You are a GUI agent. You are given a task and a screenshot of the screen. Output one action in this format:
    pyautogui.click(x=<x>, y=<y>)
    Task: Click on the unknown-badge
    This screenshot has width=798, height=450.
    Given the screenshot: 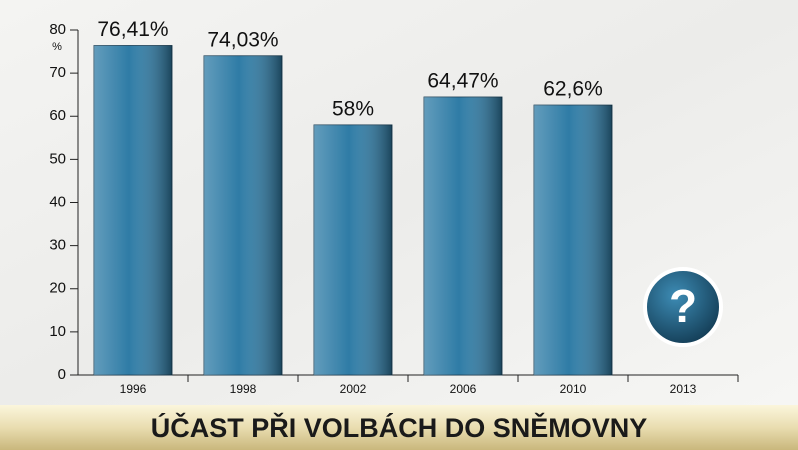 What is the action you would take?
    pyautogui.click(x=683, y=307)
    